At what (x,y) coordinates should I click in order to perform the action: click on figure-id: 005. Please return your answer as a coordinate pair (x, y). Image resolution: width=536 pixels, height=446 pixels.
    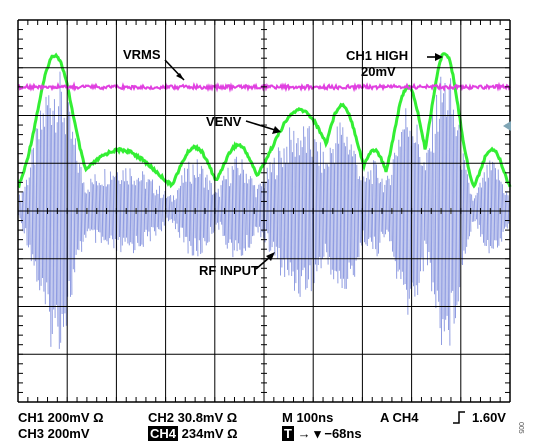
    Looking at the image, I should click on (520, 428).